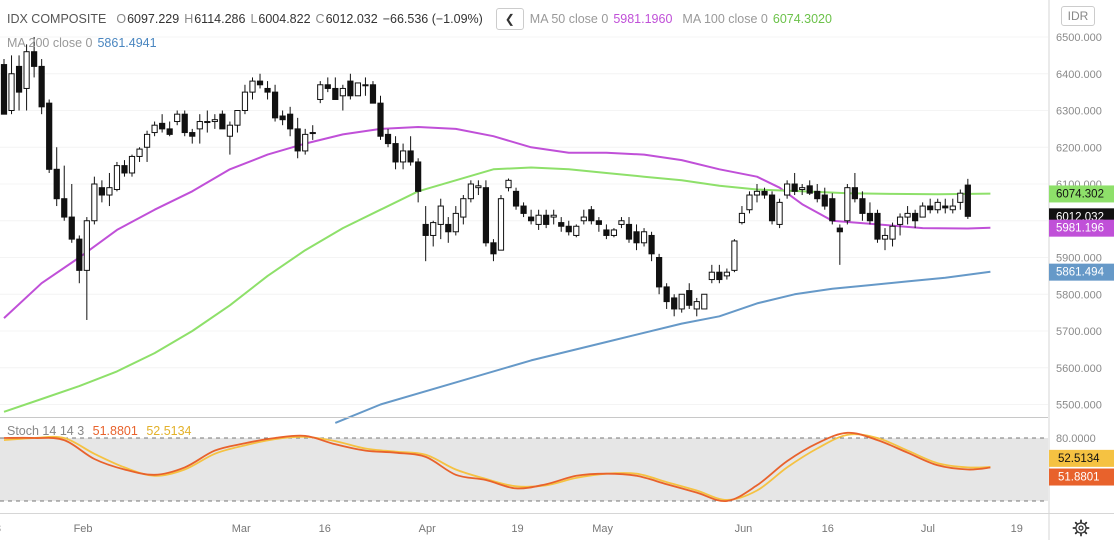 The image size is (1114, 540). Describe the element at coordinates (351, 19) in the screenshot. I see `close-value: 6012.032` at that location.